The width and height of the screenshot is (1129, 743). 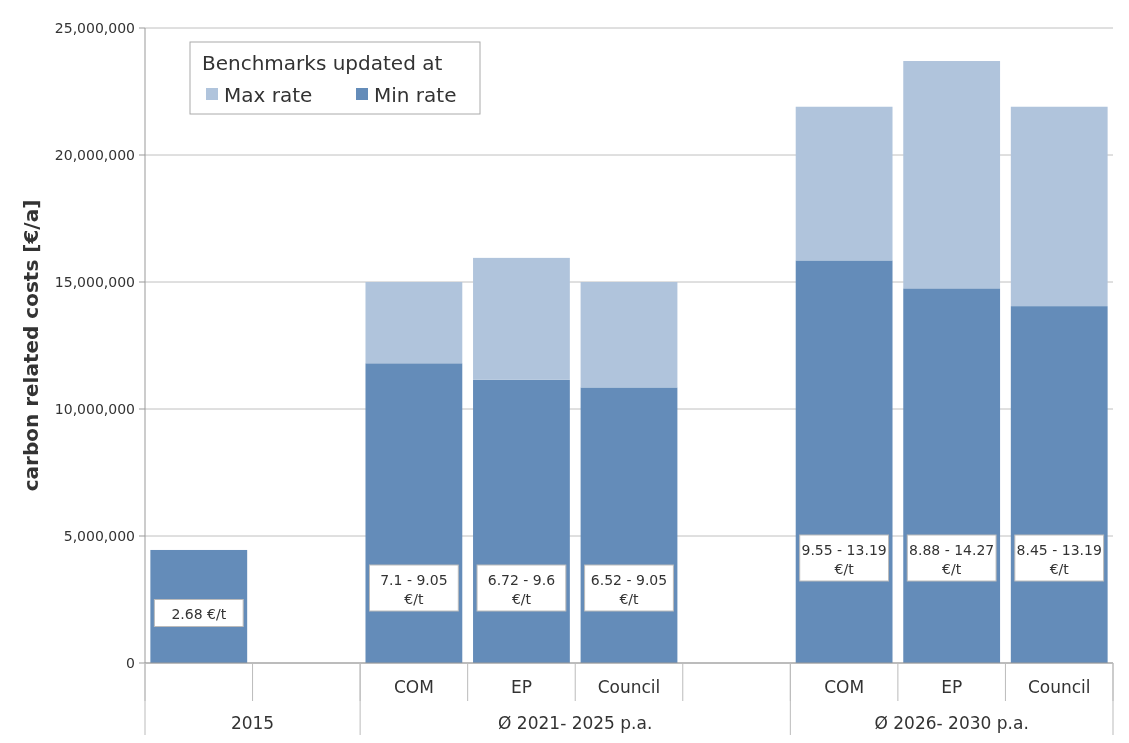 I want to click on annotation: 6.52 - 9.05 €/t, so click(x=629, y=589).